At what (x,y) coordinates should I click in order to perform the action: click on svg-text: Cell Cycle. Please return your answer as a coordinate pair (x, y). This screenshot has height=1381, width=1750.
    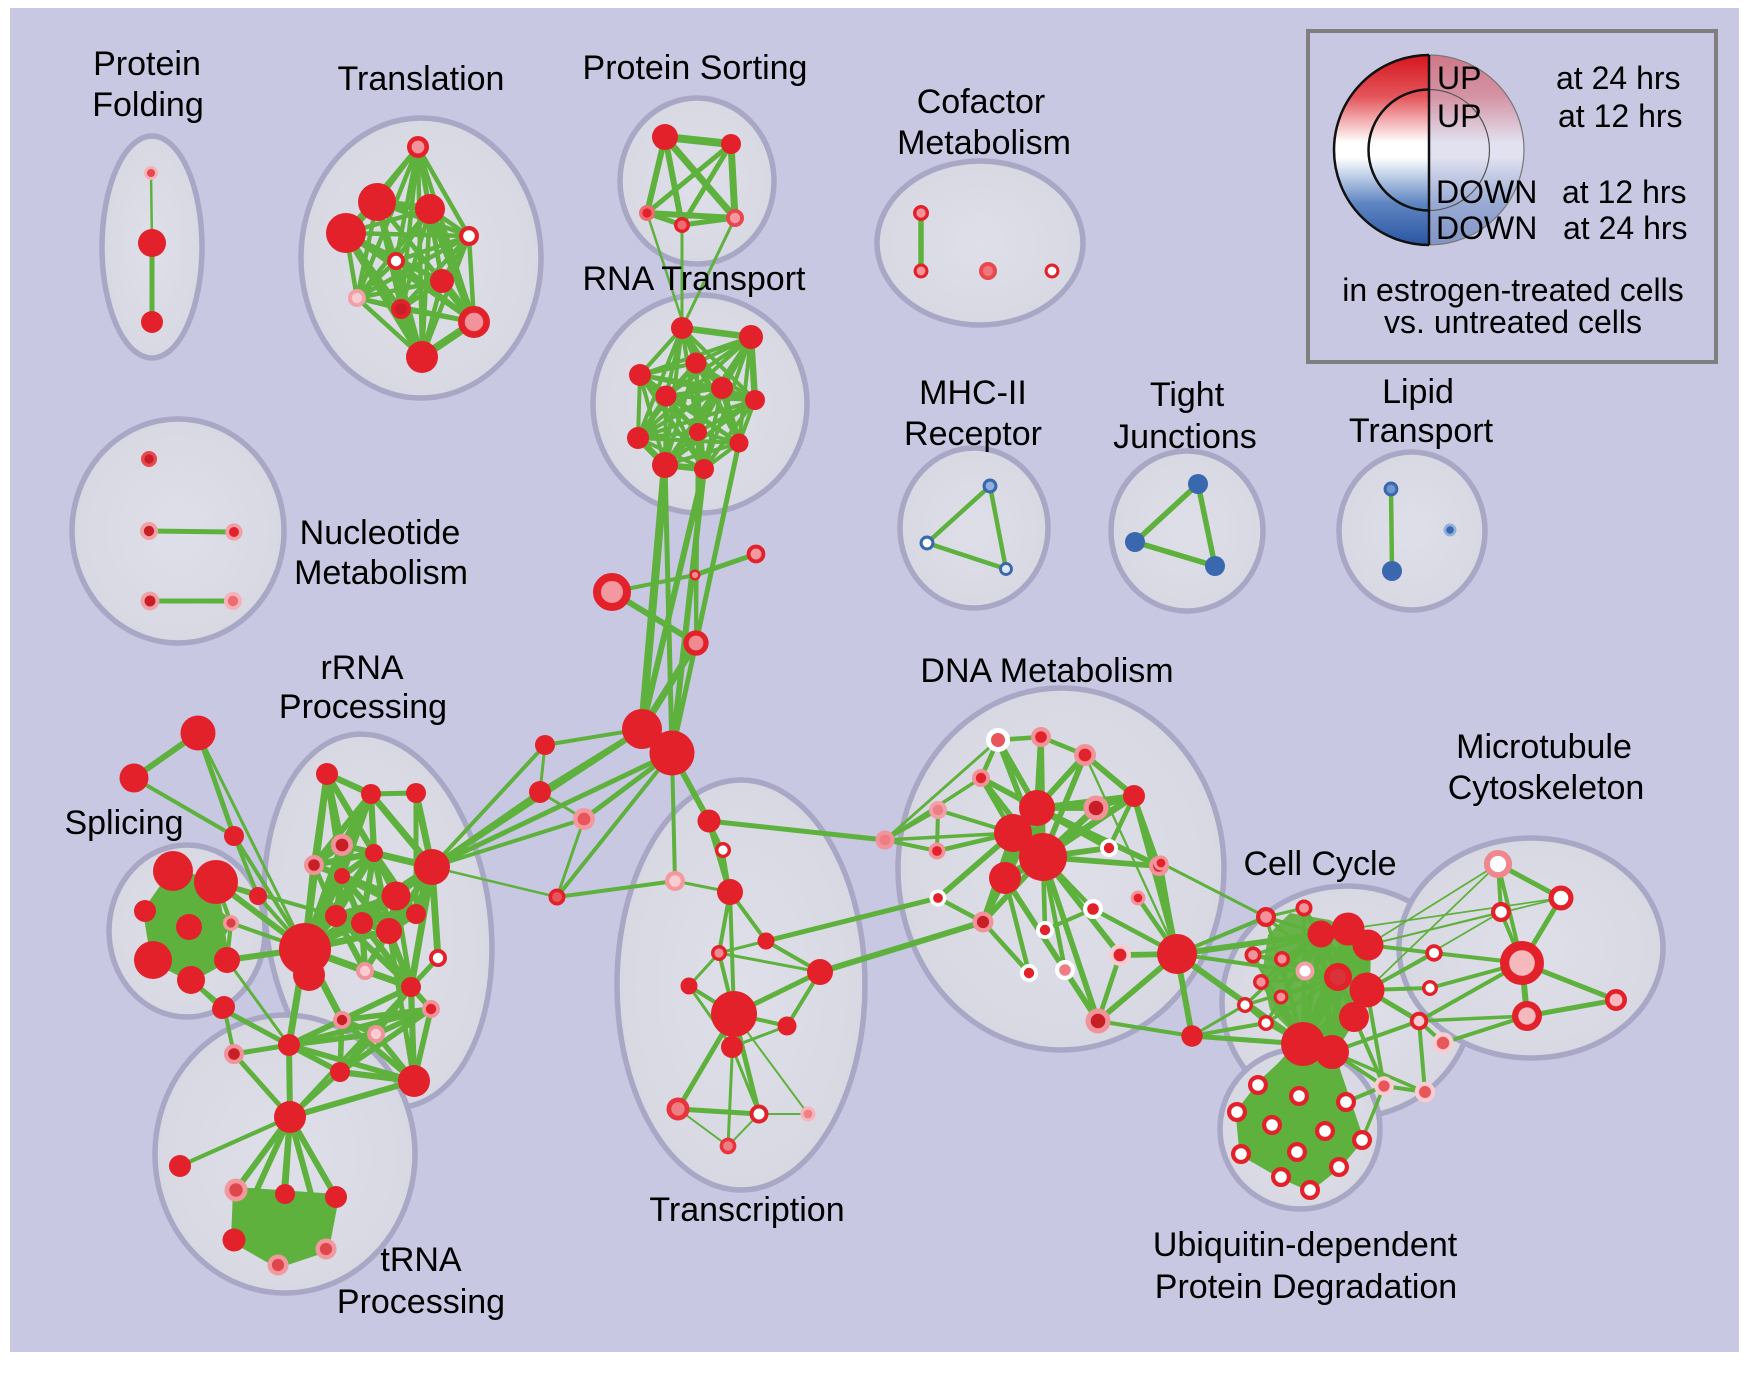
    Looking at the image, I should click on (1319, 864).